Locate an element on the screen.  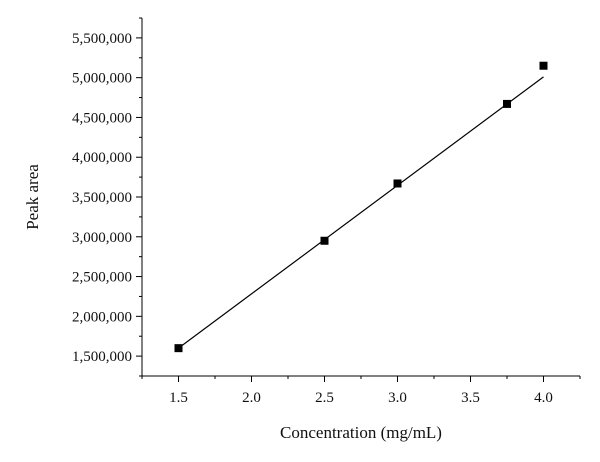
y-tick-label: 2,000,000 is located at coordinates (102, 317).